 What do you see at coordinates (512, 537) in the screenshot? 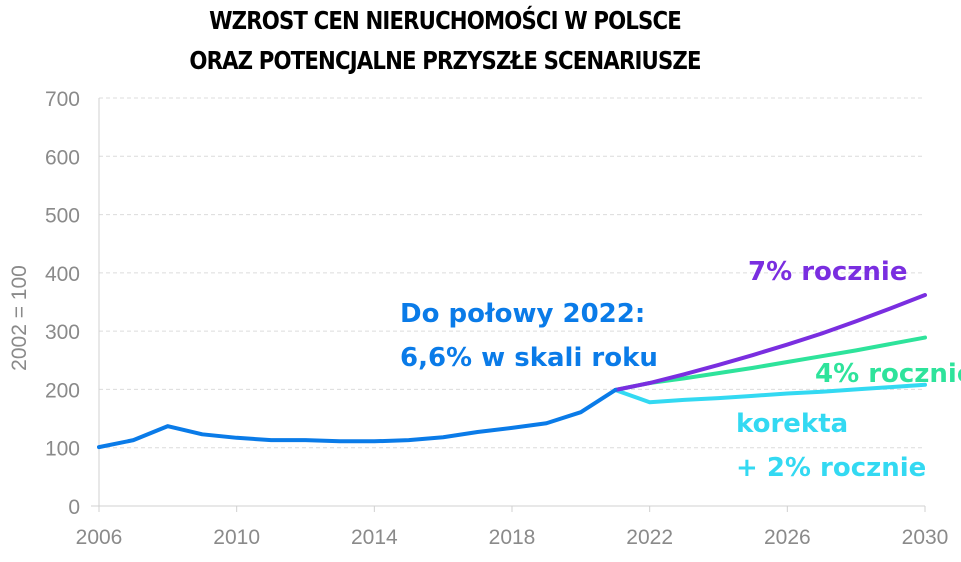
I see `x-tick-label: 2018` at bounding box center [512, 537].